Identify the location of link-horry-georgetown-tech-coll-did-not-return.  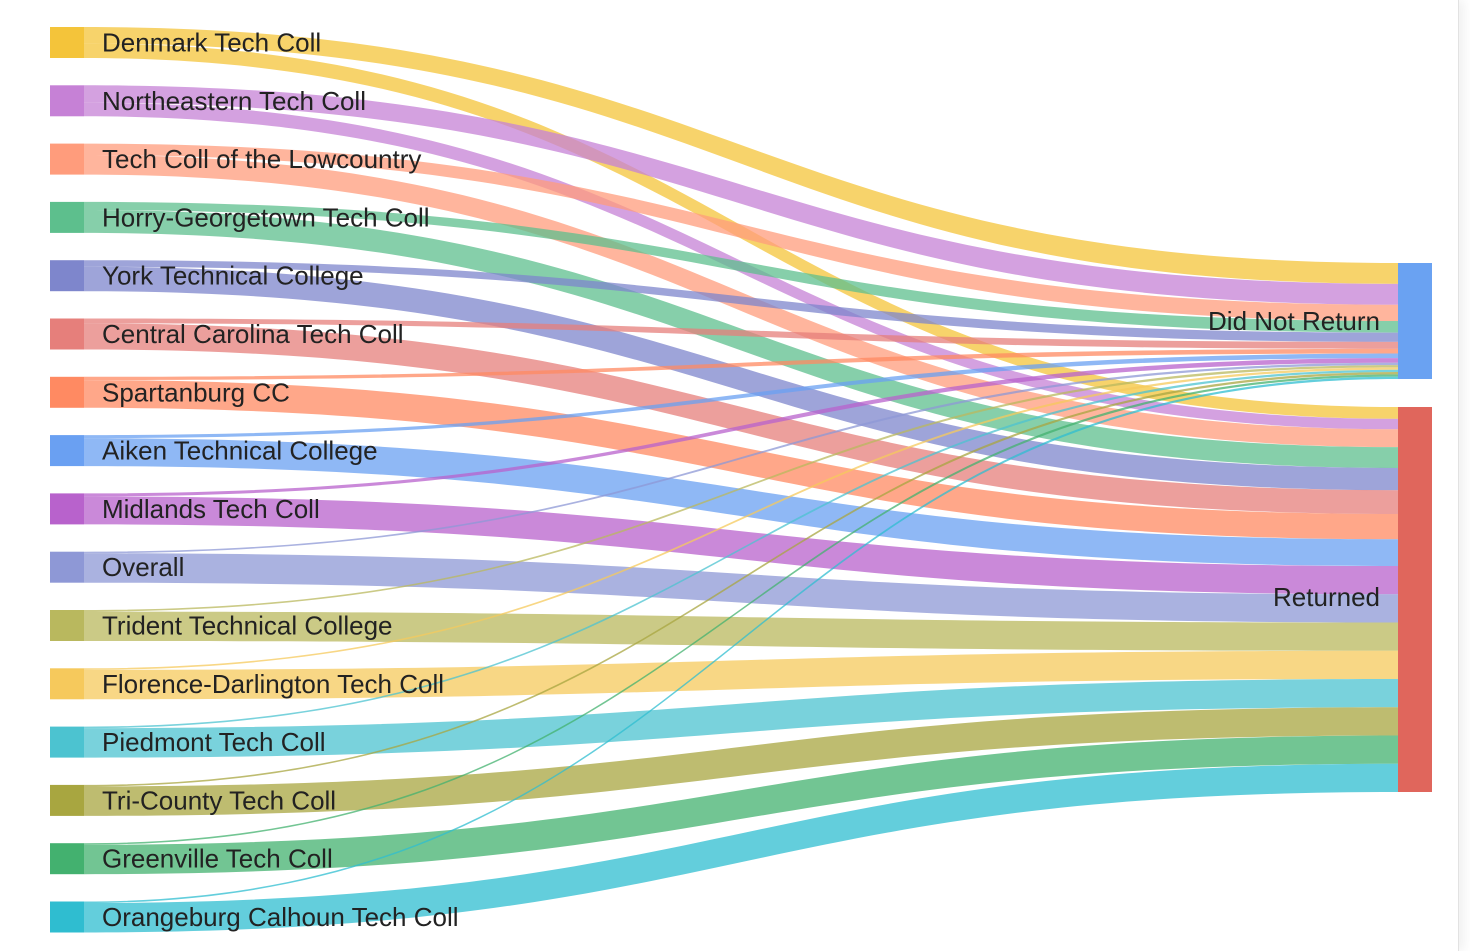
(741, 267).